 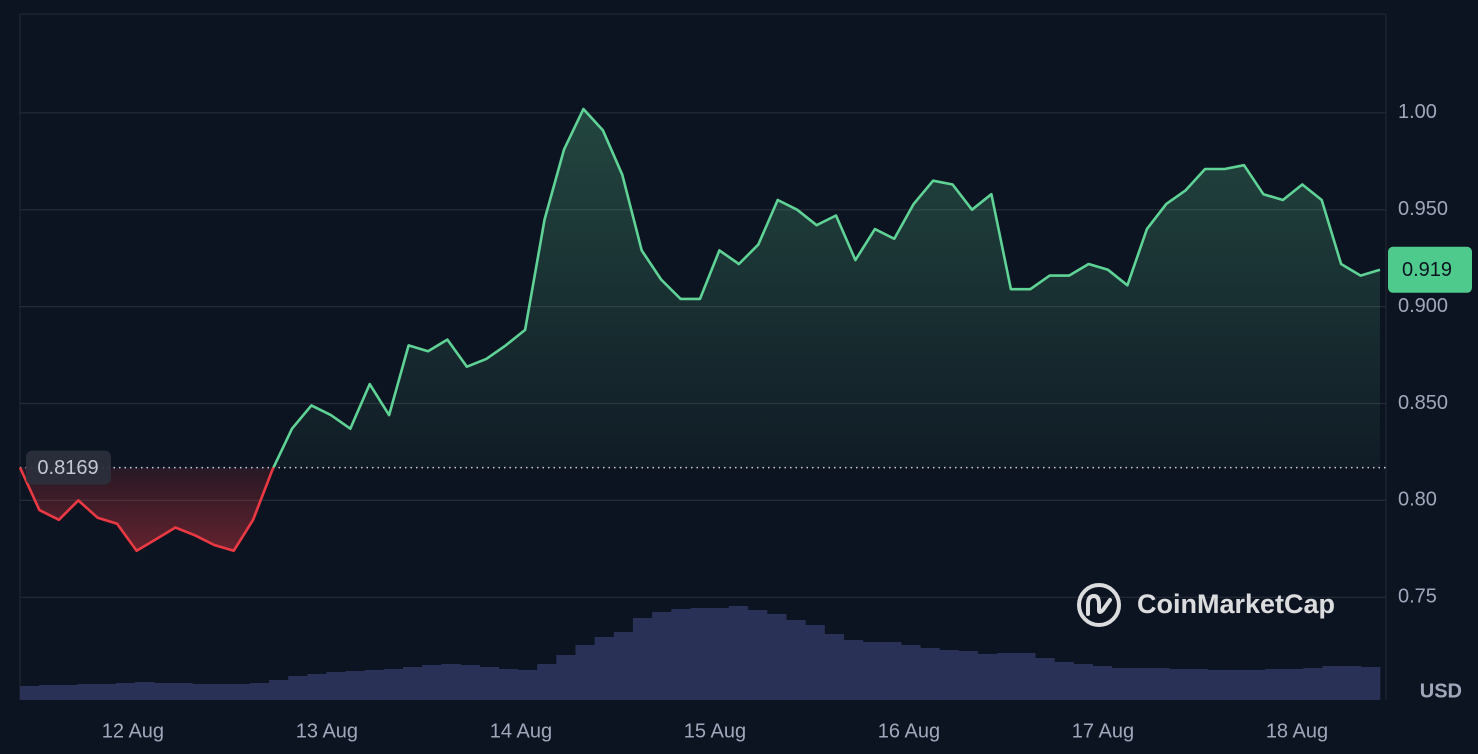 I want to click on baseline-label: 0.8169, so click(x=67, y=468).